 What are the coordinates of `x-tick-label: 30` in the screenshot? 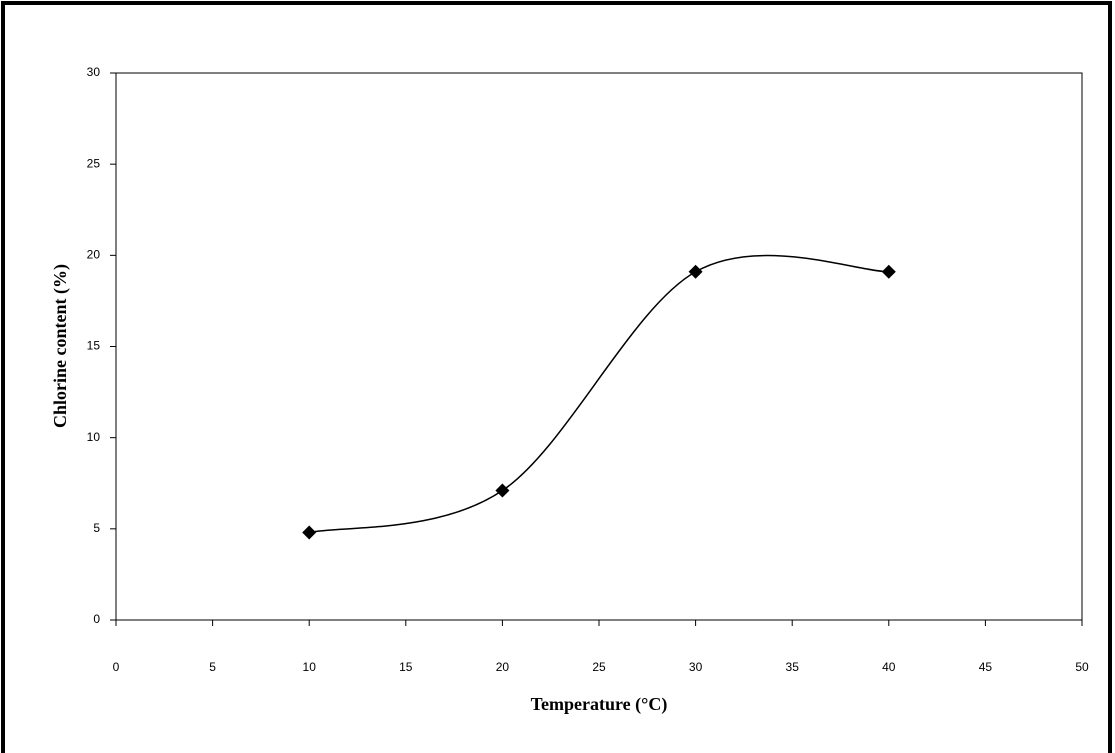 It's located at (696, 667).